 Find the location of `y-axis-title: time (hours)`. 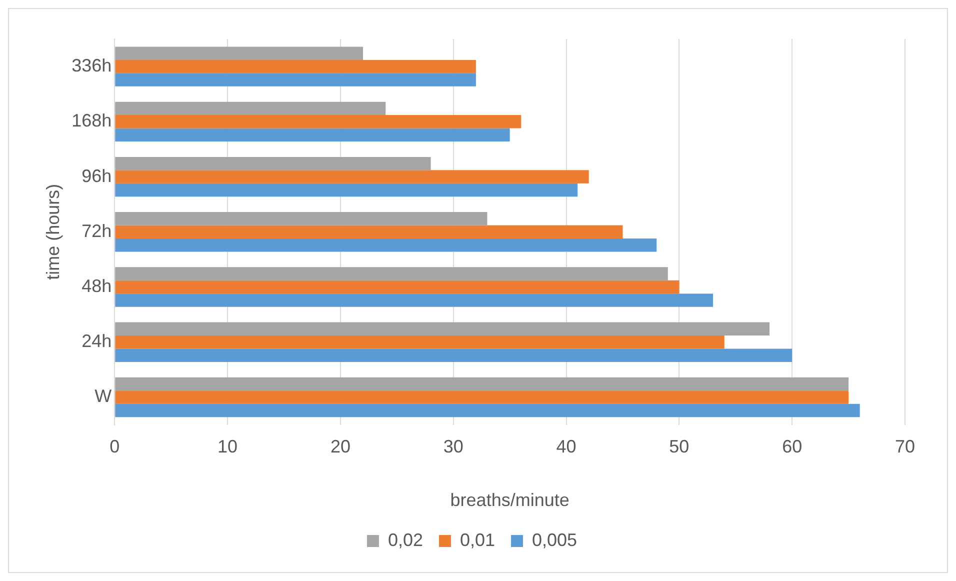

y-axis-title: time (hours) is located at coordinates (52, 232).